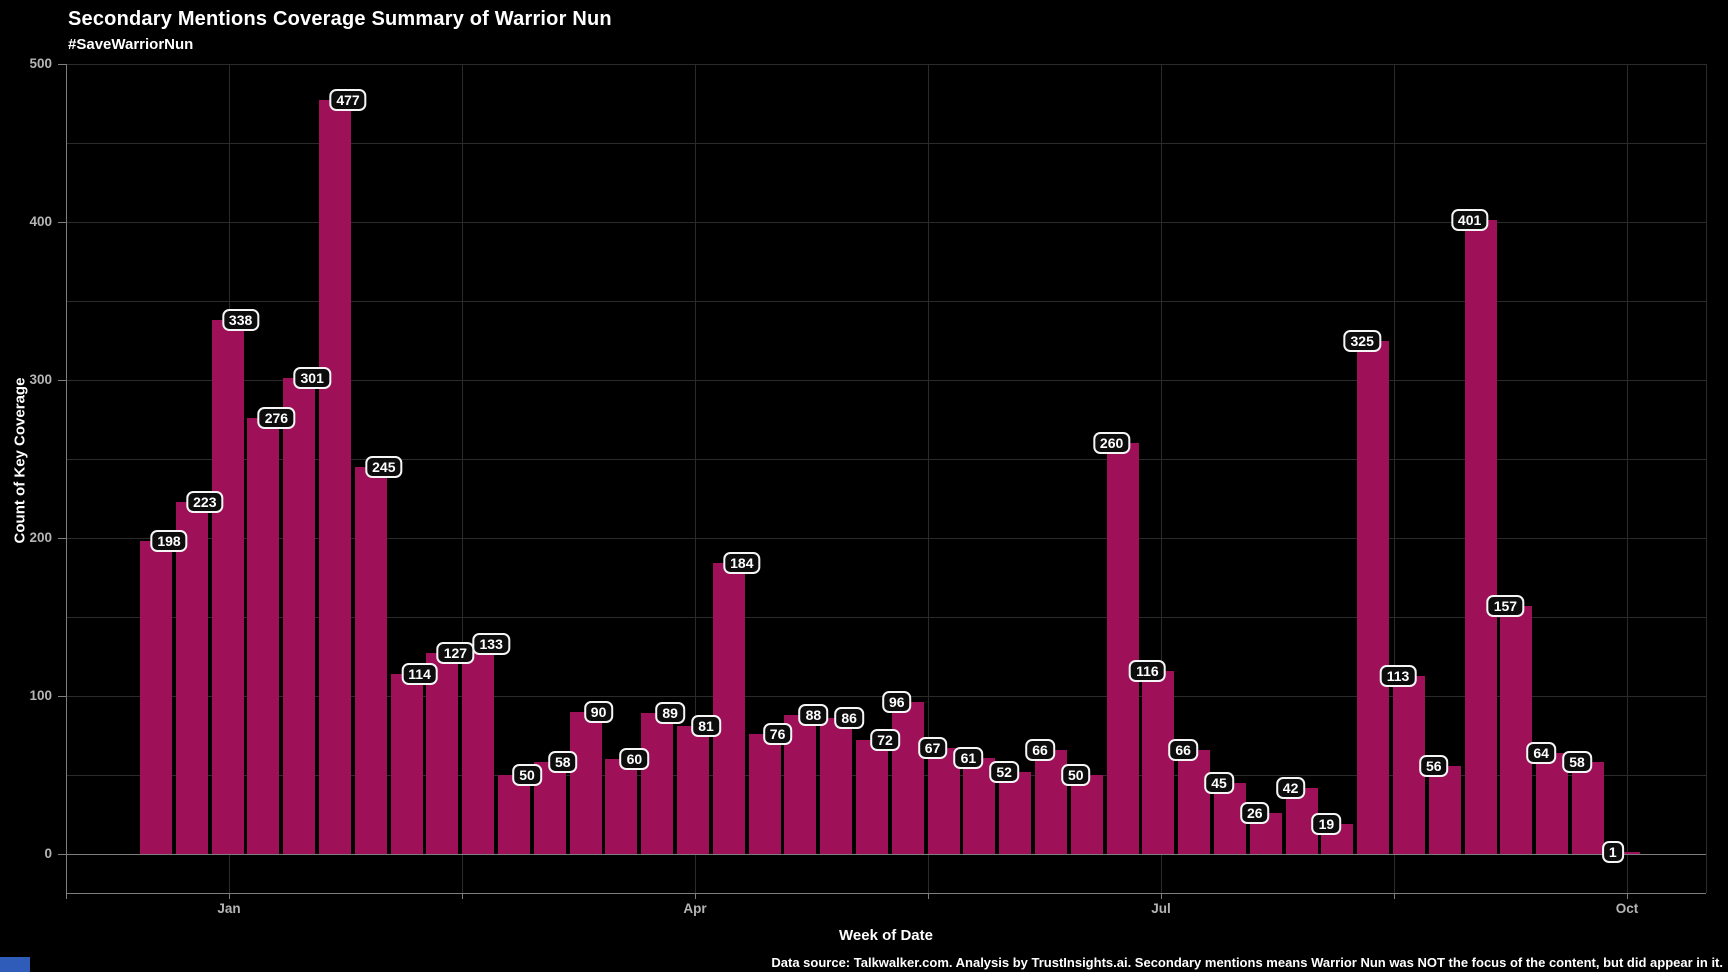 The image size is (1728, 972). Describe the element at coordinates (455, 653) in the screenshot. I see `bar-value-label: 127` at that location.